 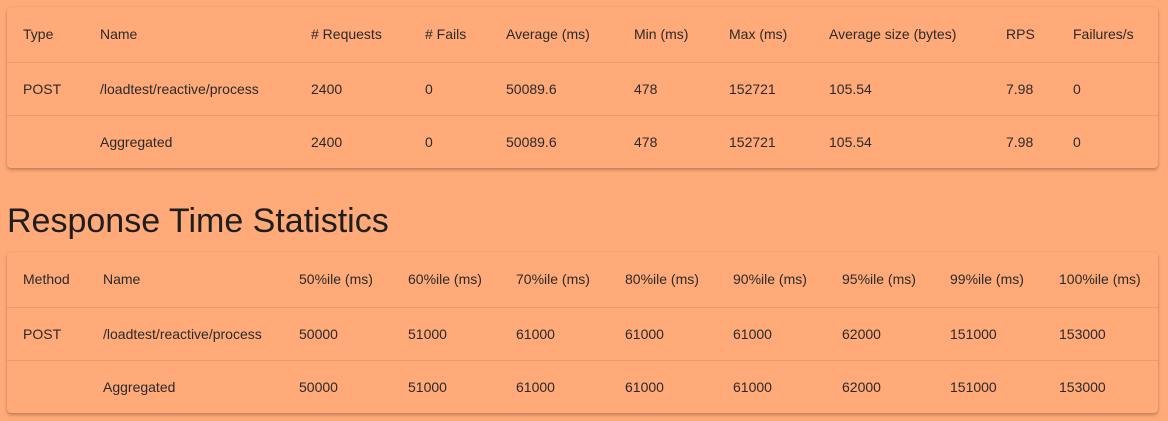 I want to click on column-header-rps: RPS, so click(x=1020, y=34).